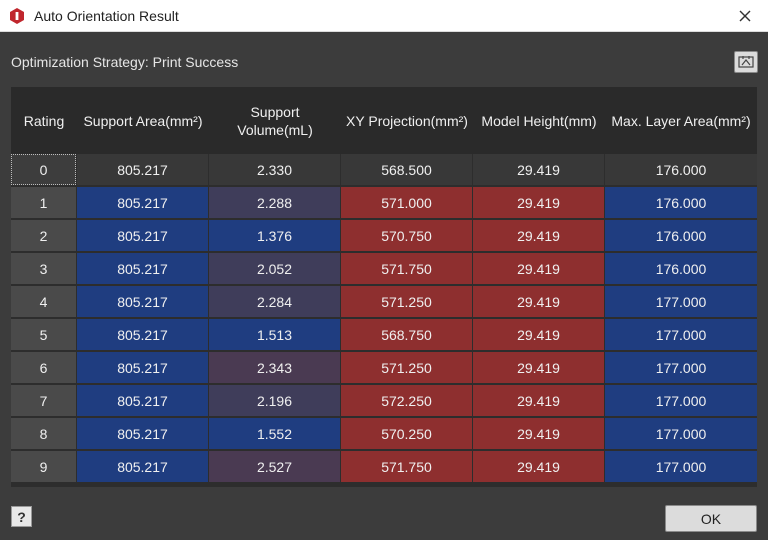  Describe the element at coordinates (274, 400) in the screenshot. I see `cell-support-volume: 2.196` at that location.